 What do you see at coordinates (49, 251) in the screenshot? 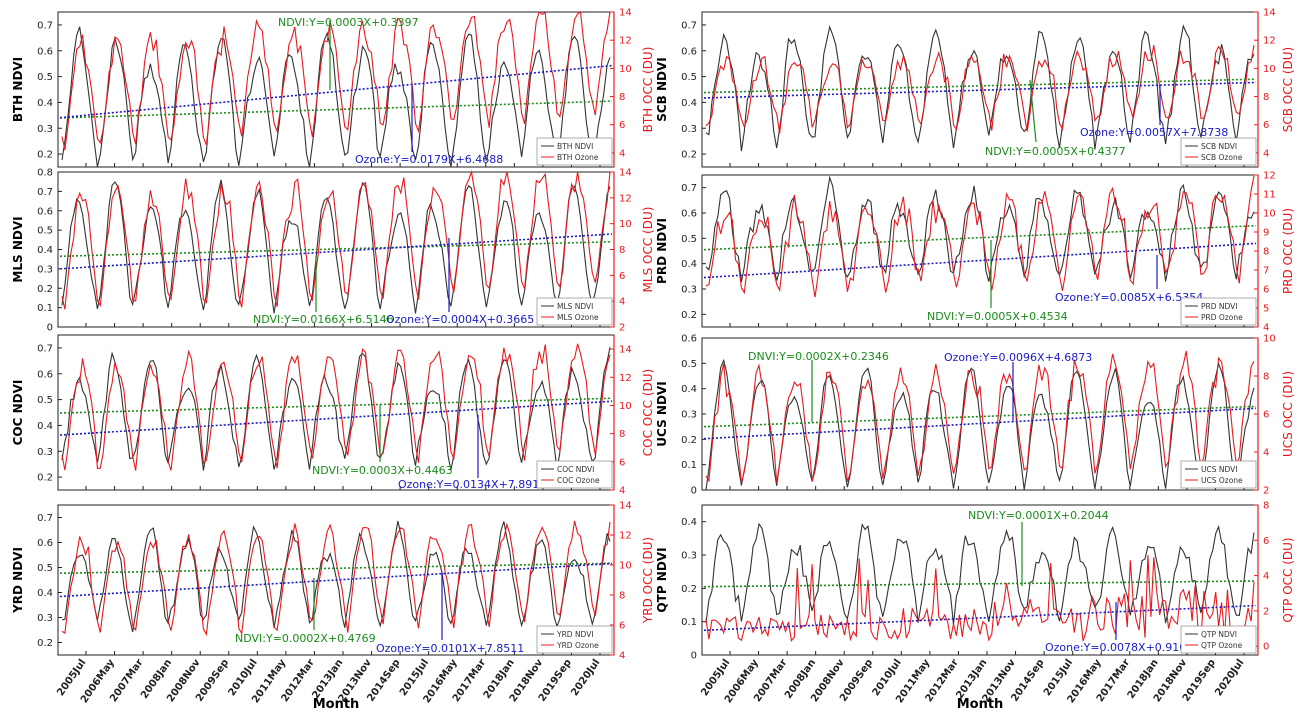
I see `y-axis-left: 0 0.1 0.2 0.3 0.4 0.5 0.6 0.7 0.8` at bounding box center [49, 251].